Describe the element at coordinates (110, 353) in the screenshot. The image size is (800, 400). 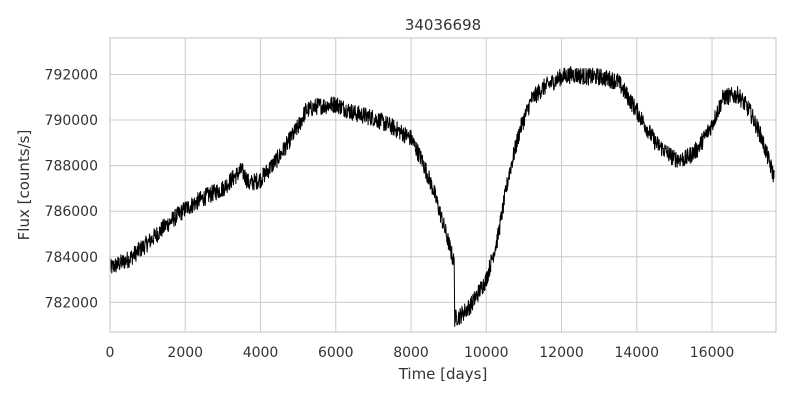
I see `x-tick-label: 0` at that location.